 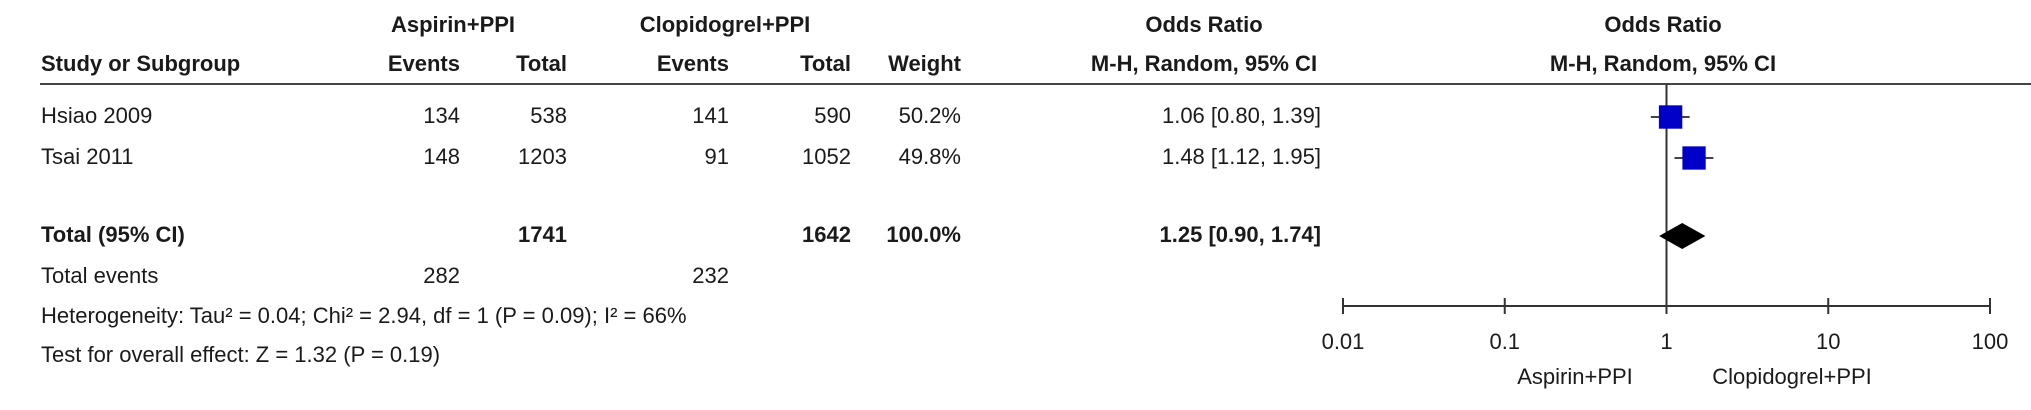 What do you see at coordinates (710, 275) in the screenshot?
I see `total-events-b: 232` at bounding box center [710, 275].